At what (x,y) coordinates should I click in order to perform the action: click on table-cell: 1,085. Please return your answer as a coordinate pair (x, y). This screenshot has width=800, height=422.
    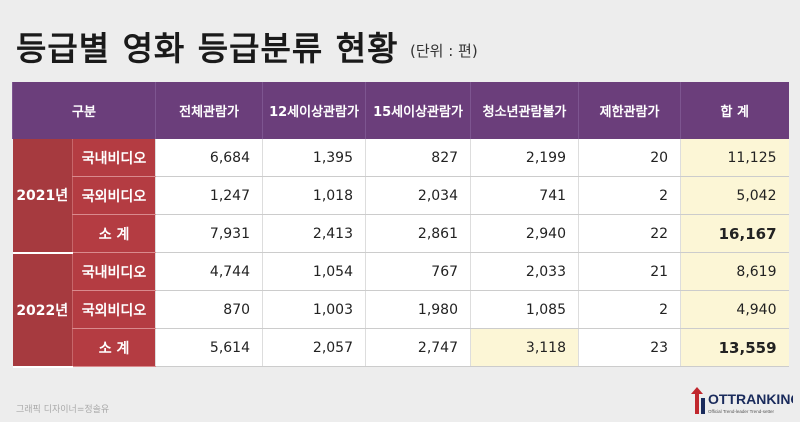
    Looking at the image, I should click on (524, 309).